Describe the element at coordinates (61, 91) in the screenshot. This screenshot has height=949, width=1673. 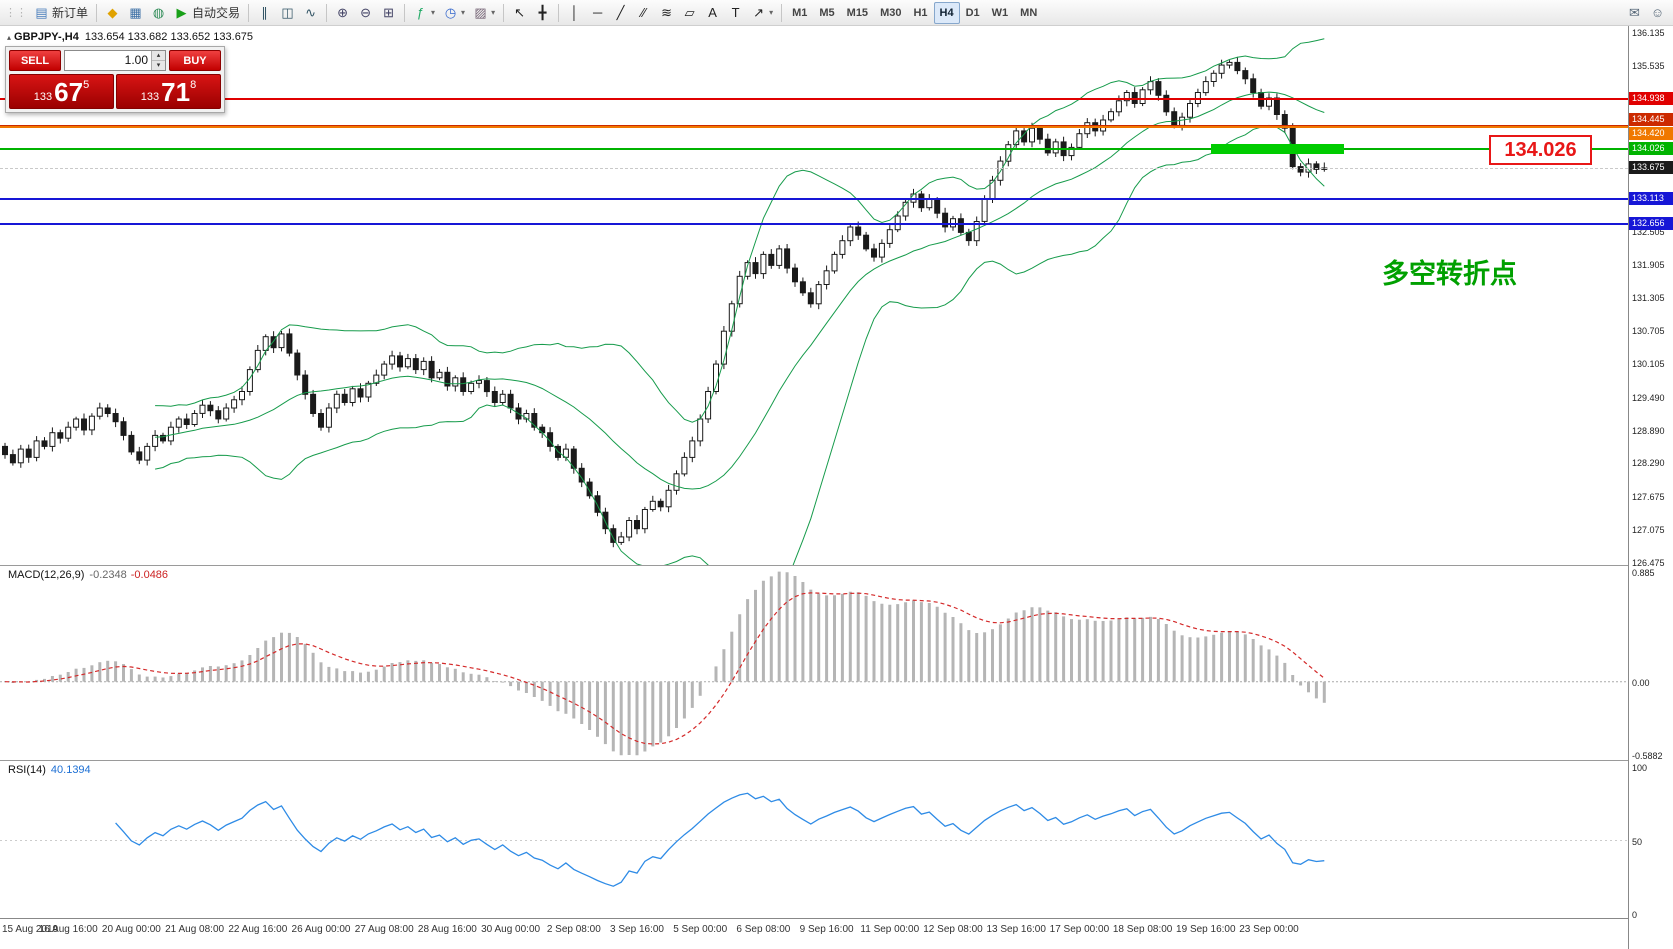
I see `sell-price-button: 133 67 5` at that location.